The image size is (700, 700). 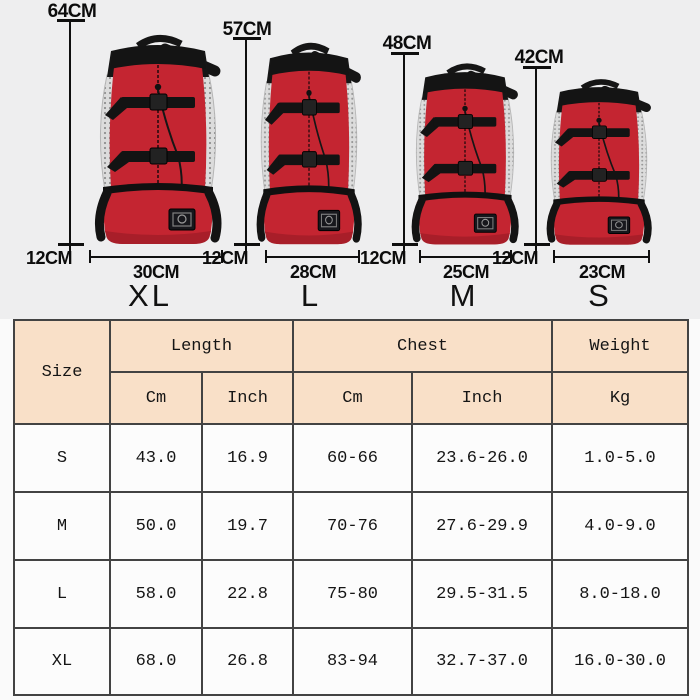 What do you see at coordinates (407, 43) in the screenshot?
I see `height-dimension-label: 48CM` at bounding box center [407, 43].